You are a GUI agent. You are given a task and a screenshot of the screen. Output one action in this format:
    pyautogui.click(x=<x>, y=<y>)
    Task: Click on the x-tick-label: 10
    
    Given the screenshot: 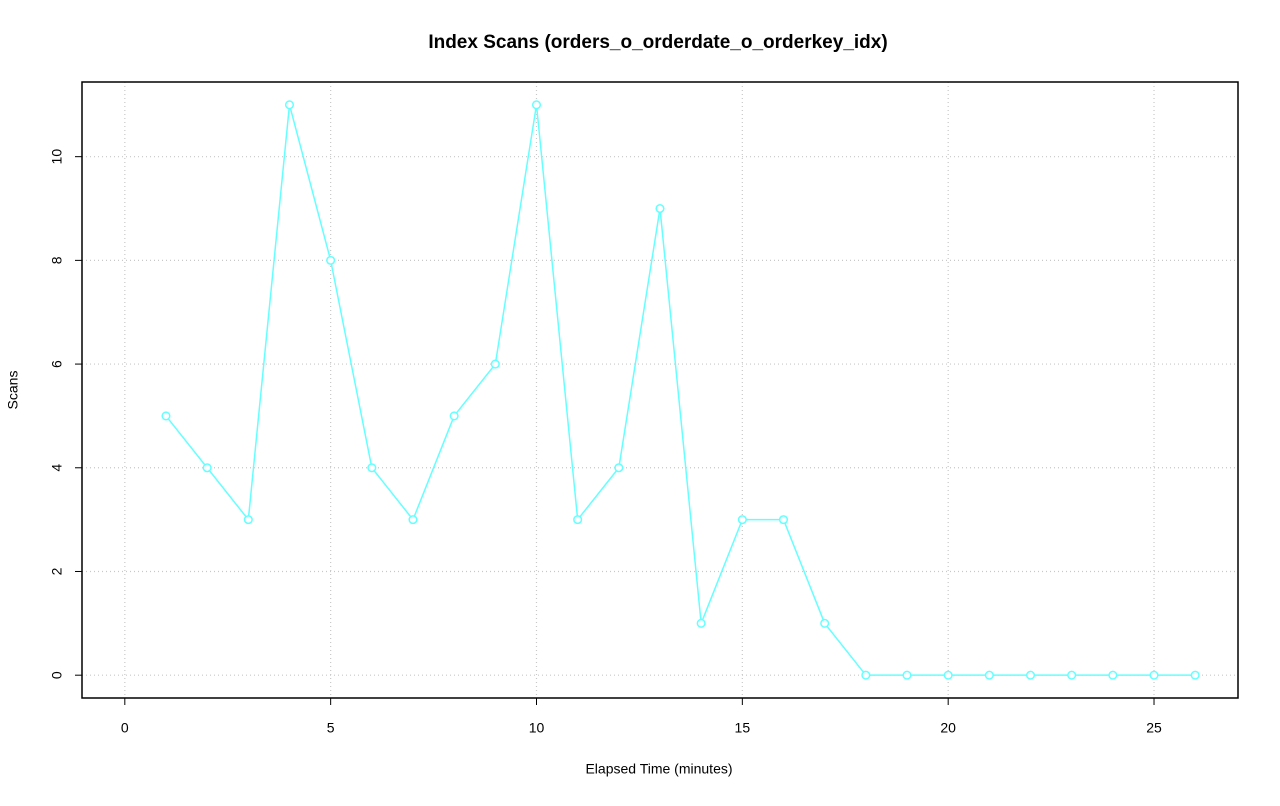 What is the action you would take?
    pyautogui.click(x=537, y=728)
    